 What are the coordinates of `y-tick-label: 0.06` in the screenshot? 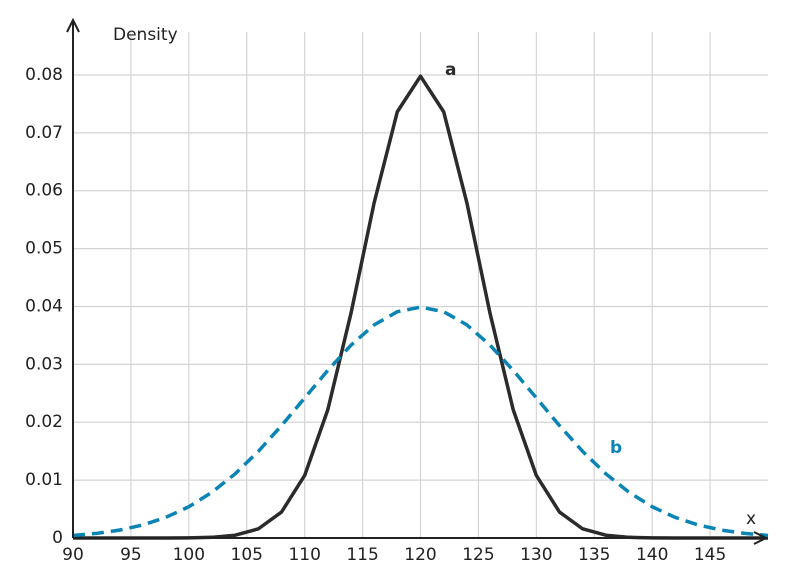 It's located at (44, 191).